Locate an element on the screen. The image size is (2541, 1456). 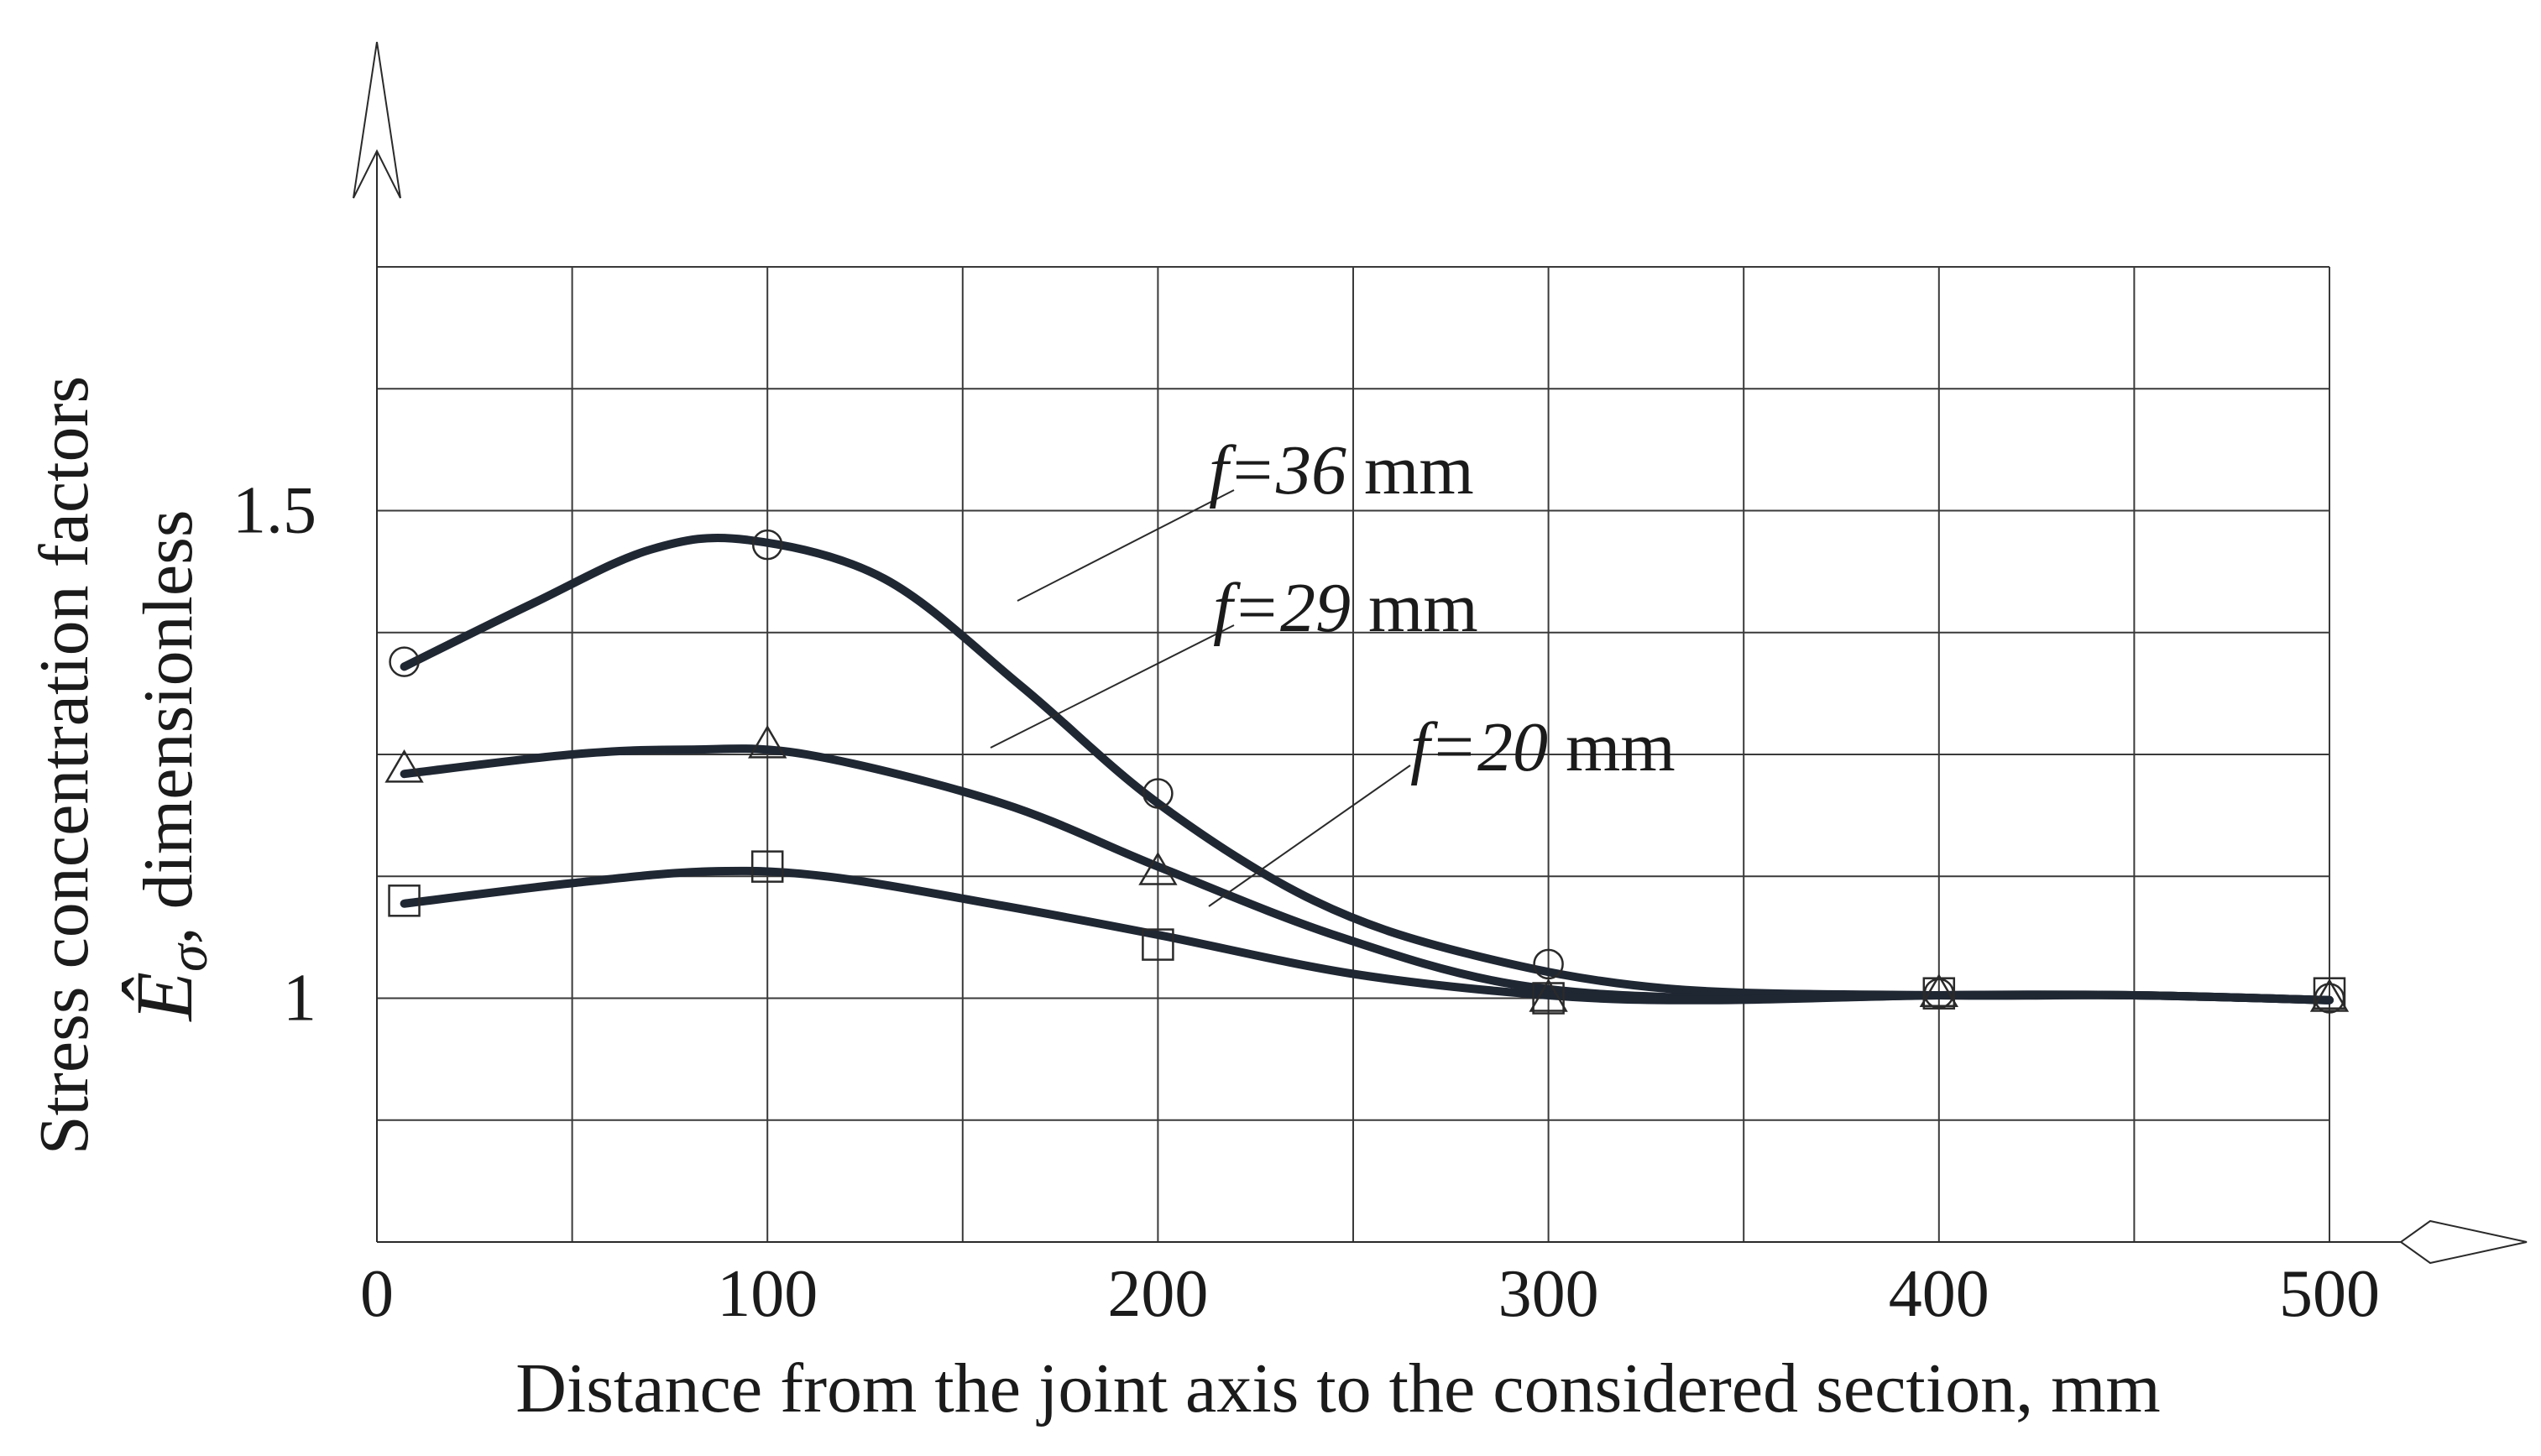
series-labels: f=36 mm f=29 mm f=20 mm is located at coordinates (1442, 608).